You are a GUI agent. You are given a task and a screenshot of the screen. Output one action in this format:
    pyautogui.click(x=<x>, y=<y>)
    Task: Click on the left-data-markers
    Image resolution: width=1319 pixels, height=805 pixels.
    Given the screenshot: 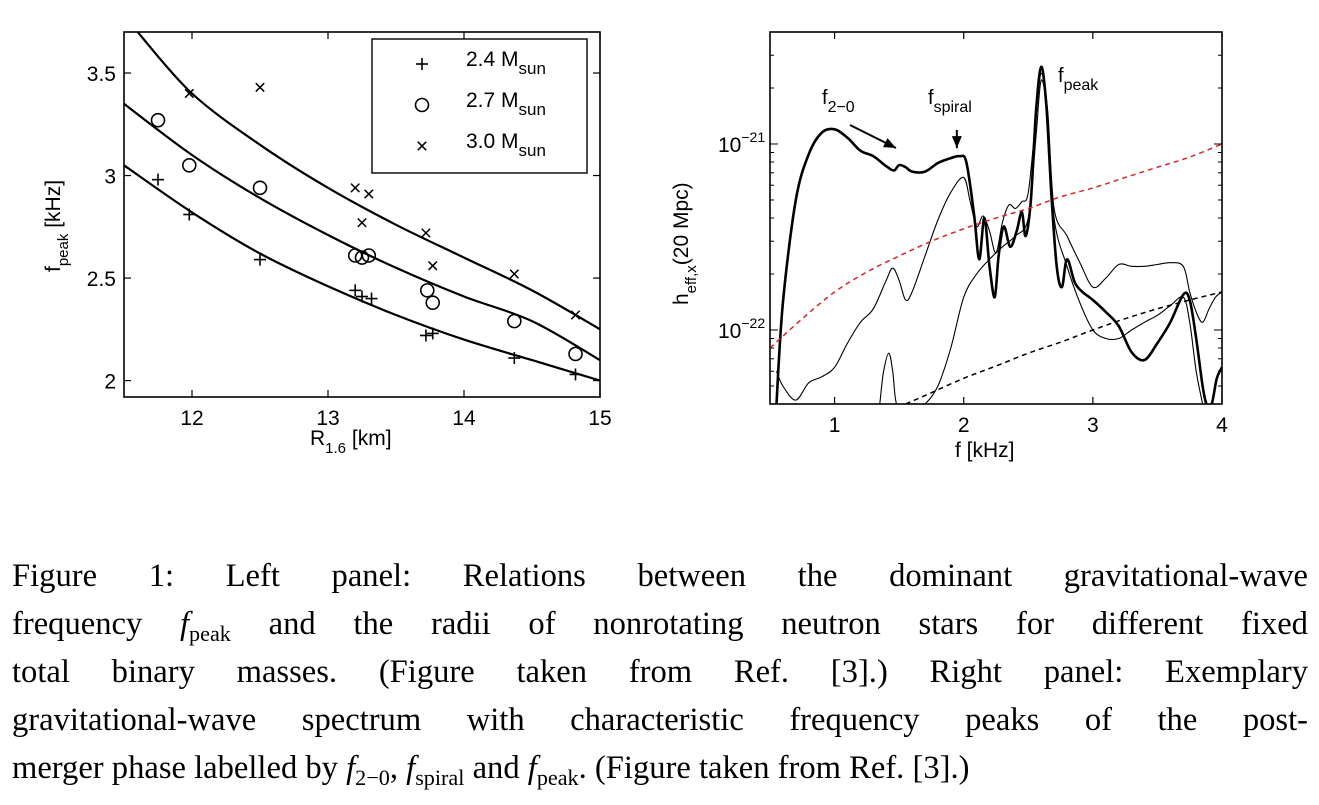 What is the action you would take?
    pyautogui.click(x=366, y=231)
    